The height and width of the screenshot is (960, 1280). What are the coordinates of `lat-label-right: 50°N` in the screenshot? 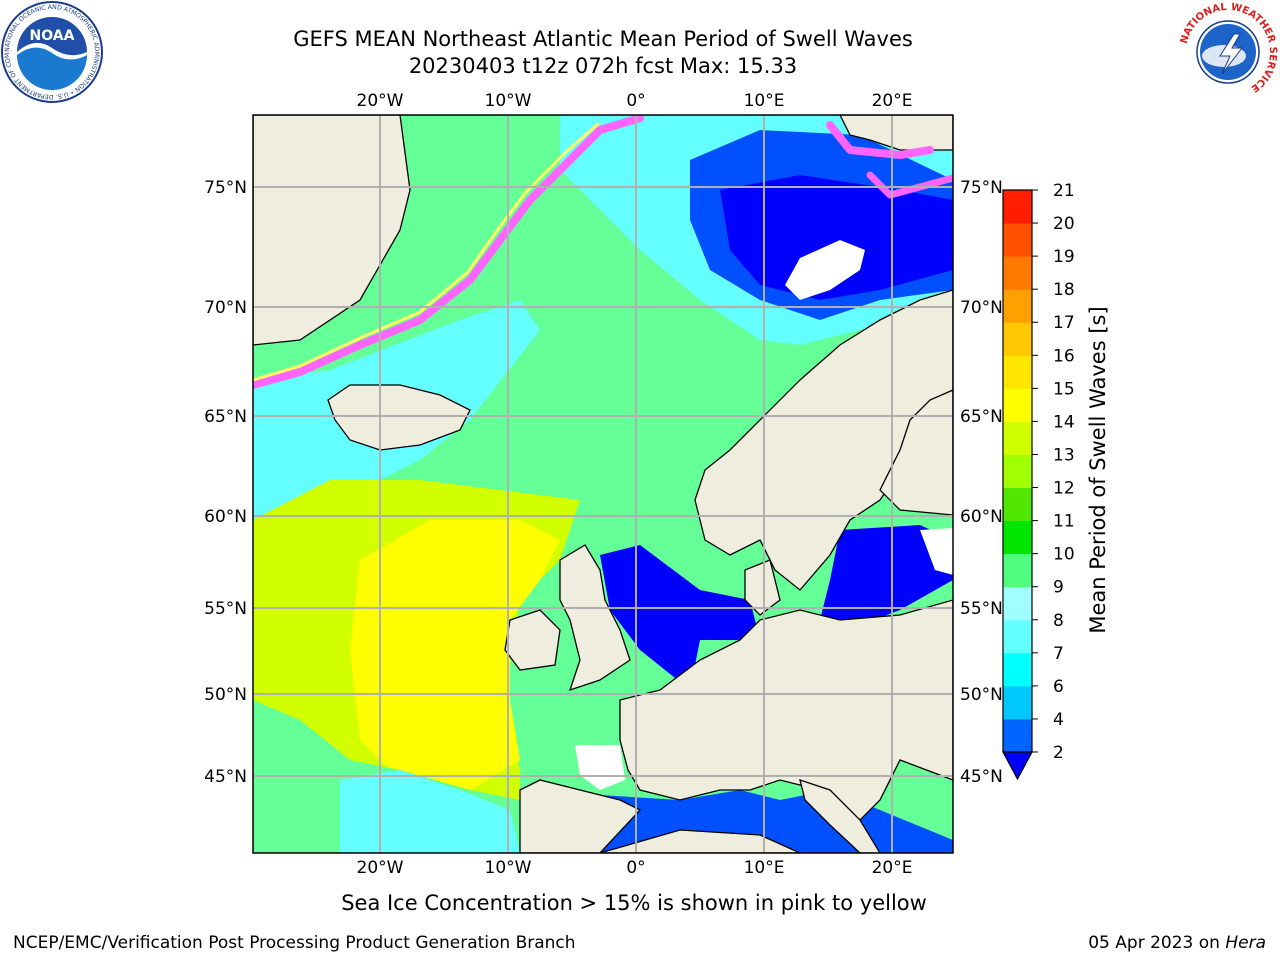 It's located at (981, 695).